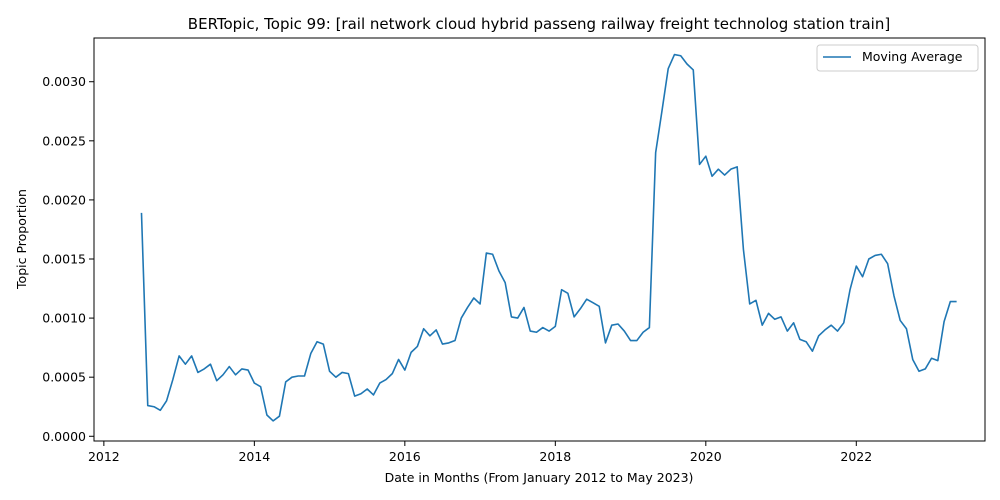  Describe the element at coordinates (64, 199) in the screenshot. I see `y-tick-label: 0.0020` at that location.